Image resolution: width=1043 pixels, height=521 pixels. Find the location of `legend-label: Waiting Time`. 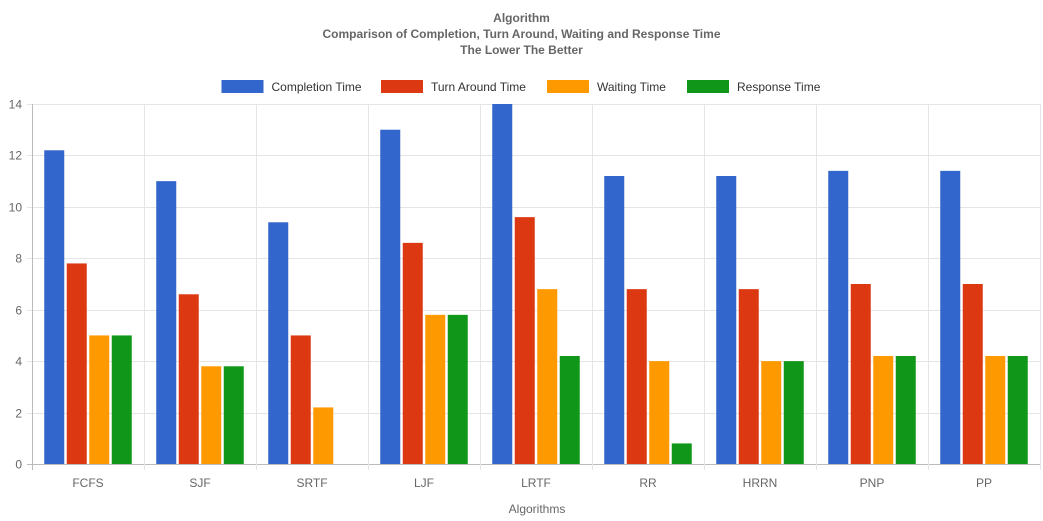

legend-label: Waiting Time is located at coordinates (631, 87).